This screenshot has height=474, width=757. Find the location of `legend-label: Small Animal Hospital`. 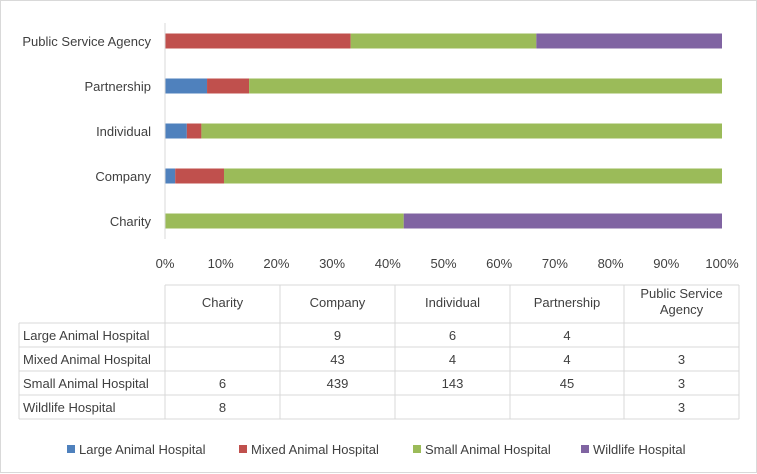

legend-label: Small Animal Hospital is located at coordinates (488, 449).